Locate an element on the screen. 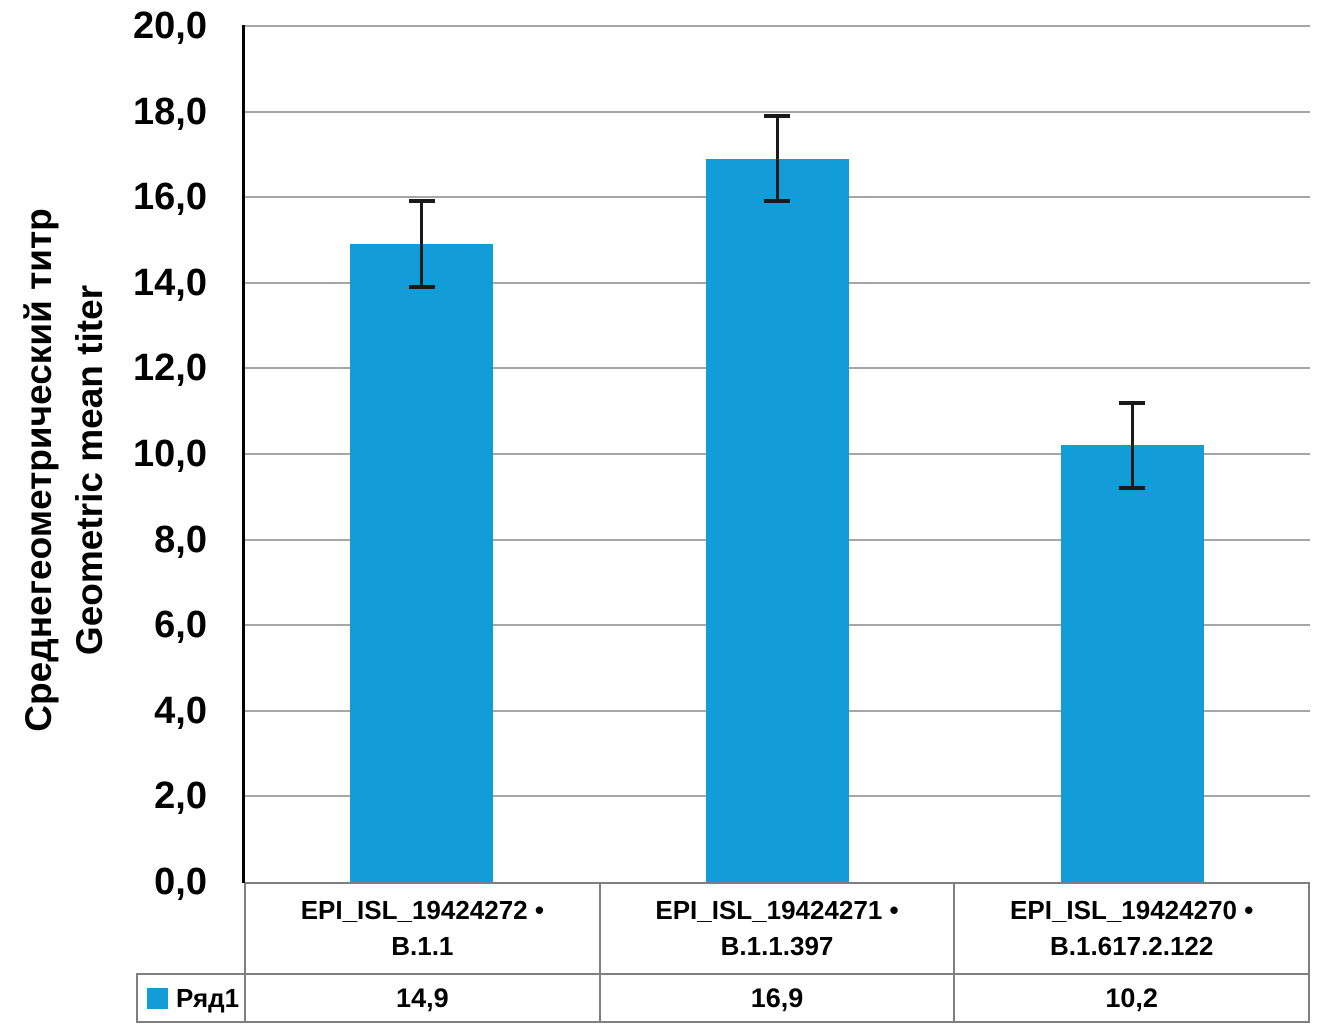 The width and height of the screenshot is (1326, 1036). y-axis-line is located at coordinates (243, 454).